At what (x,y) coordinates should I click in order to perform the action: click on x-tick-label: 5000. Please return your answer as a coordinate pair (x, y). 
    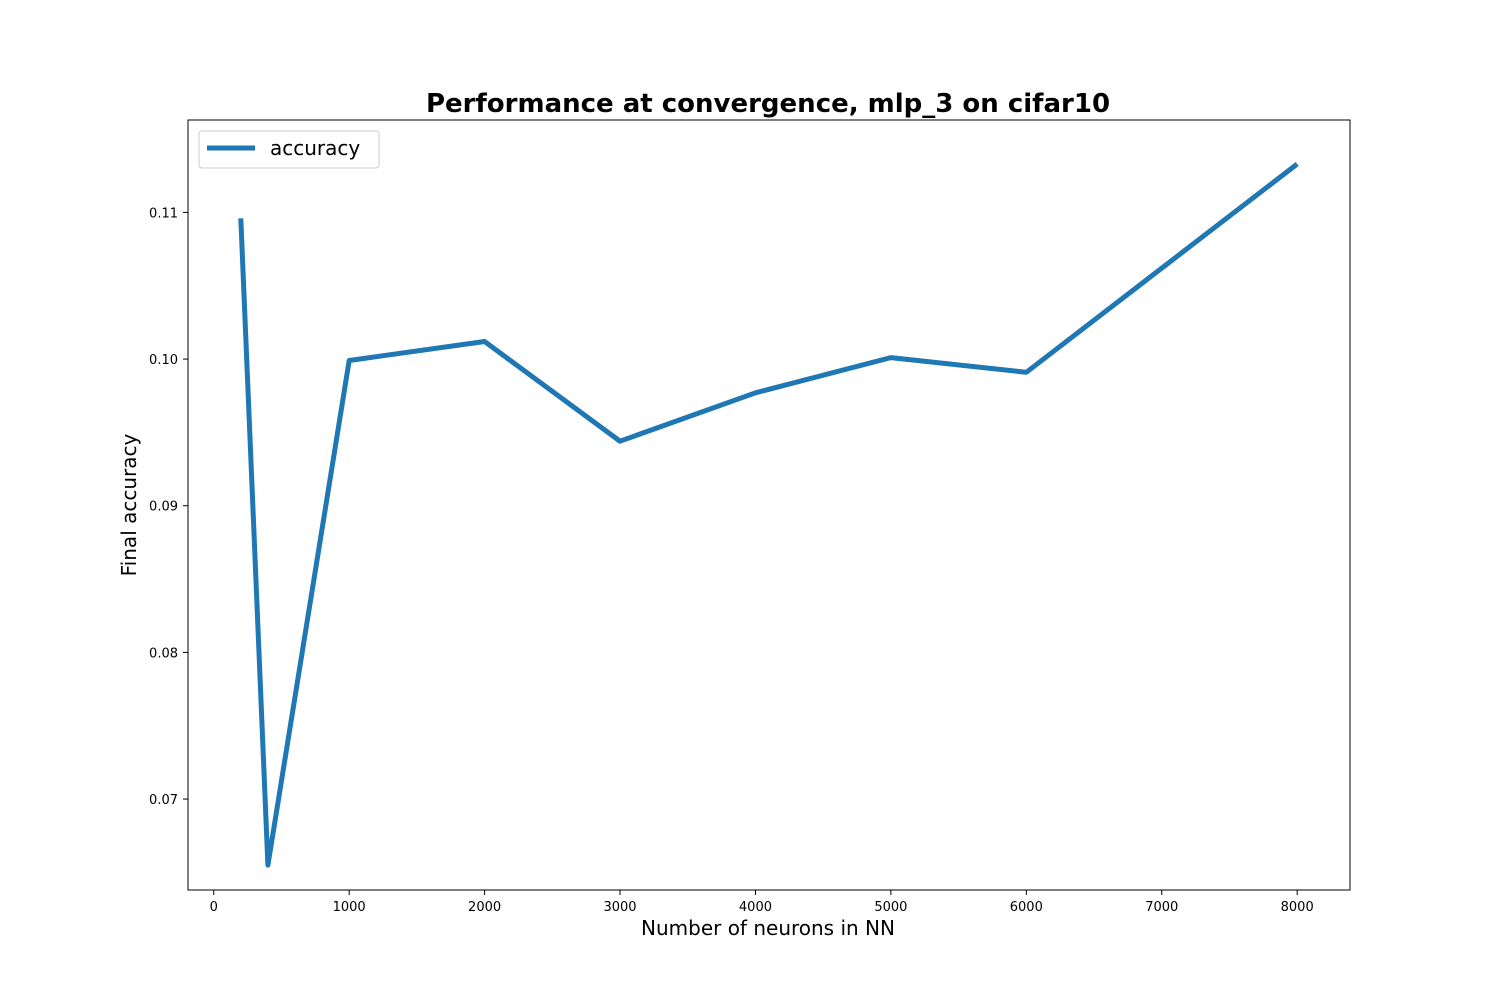
    Looking at the image, I should click on (890, 907).